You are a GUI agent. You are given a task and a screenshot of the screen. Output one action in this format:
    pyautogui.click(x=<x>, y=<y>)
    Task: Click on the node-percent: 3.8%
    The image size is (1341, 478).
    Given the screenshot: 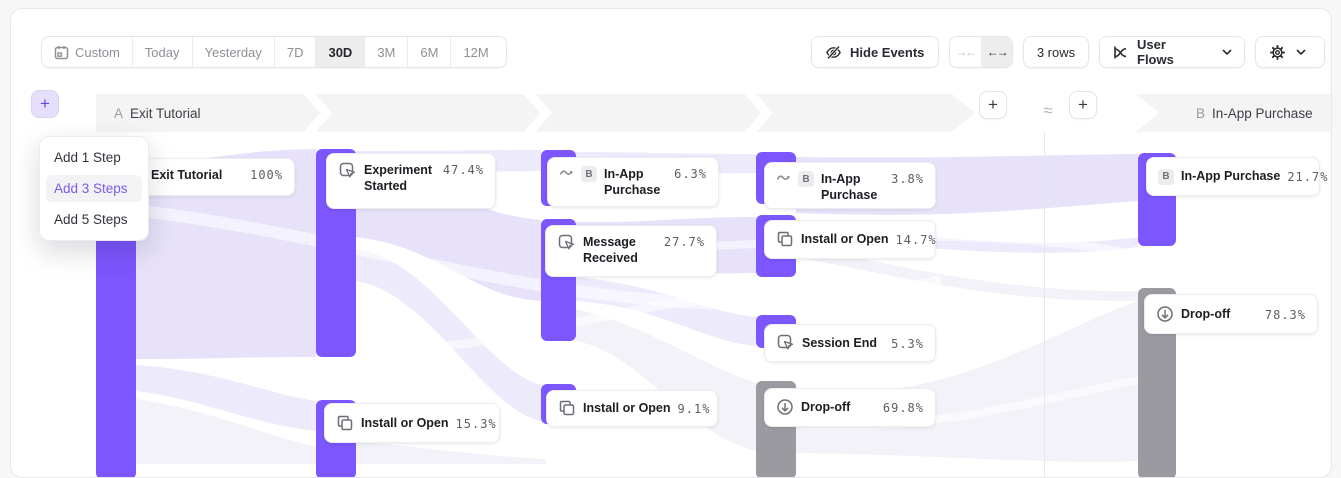 What is the action you would take?
    pyautogui.click(x=907, y=179)
    